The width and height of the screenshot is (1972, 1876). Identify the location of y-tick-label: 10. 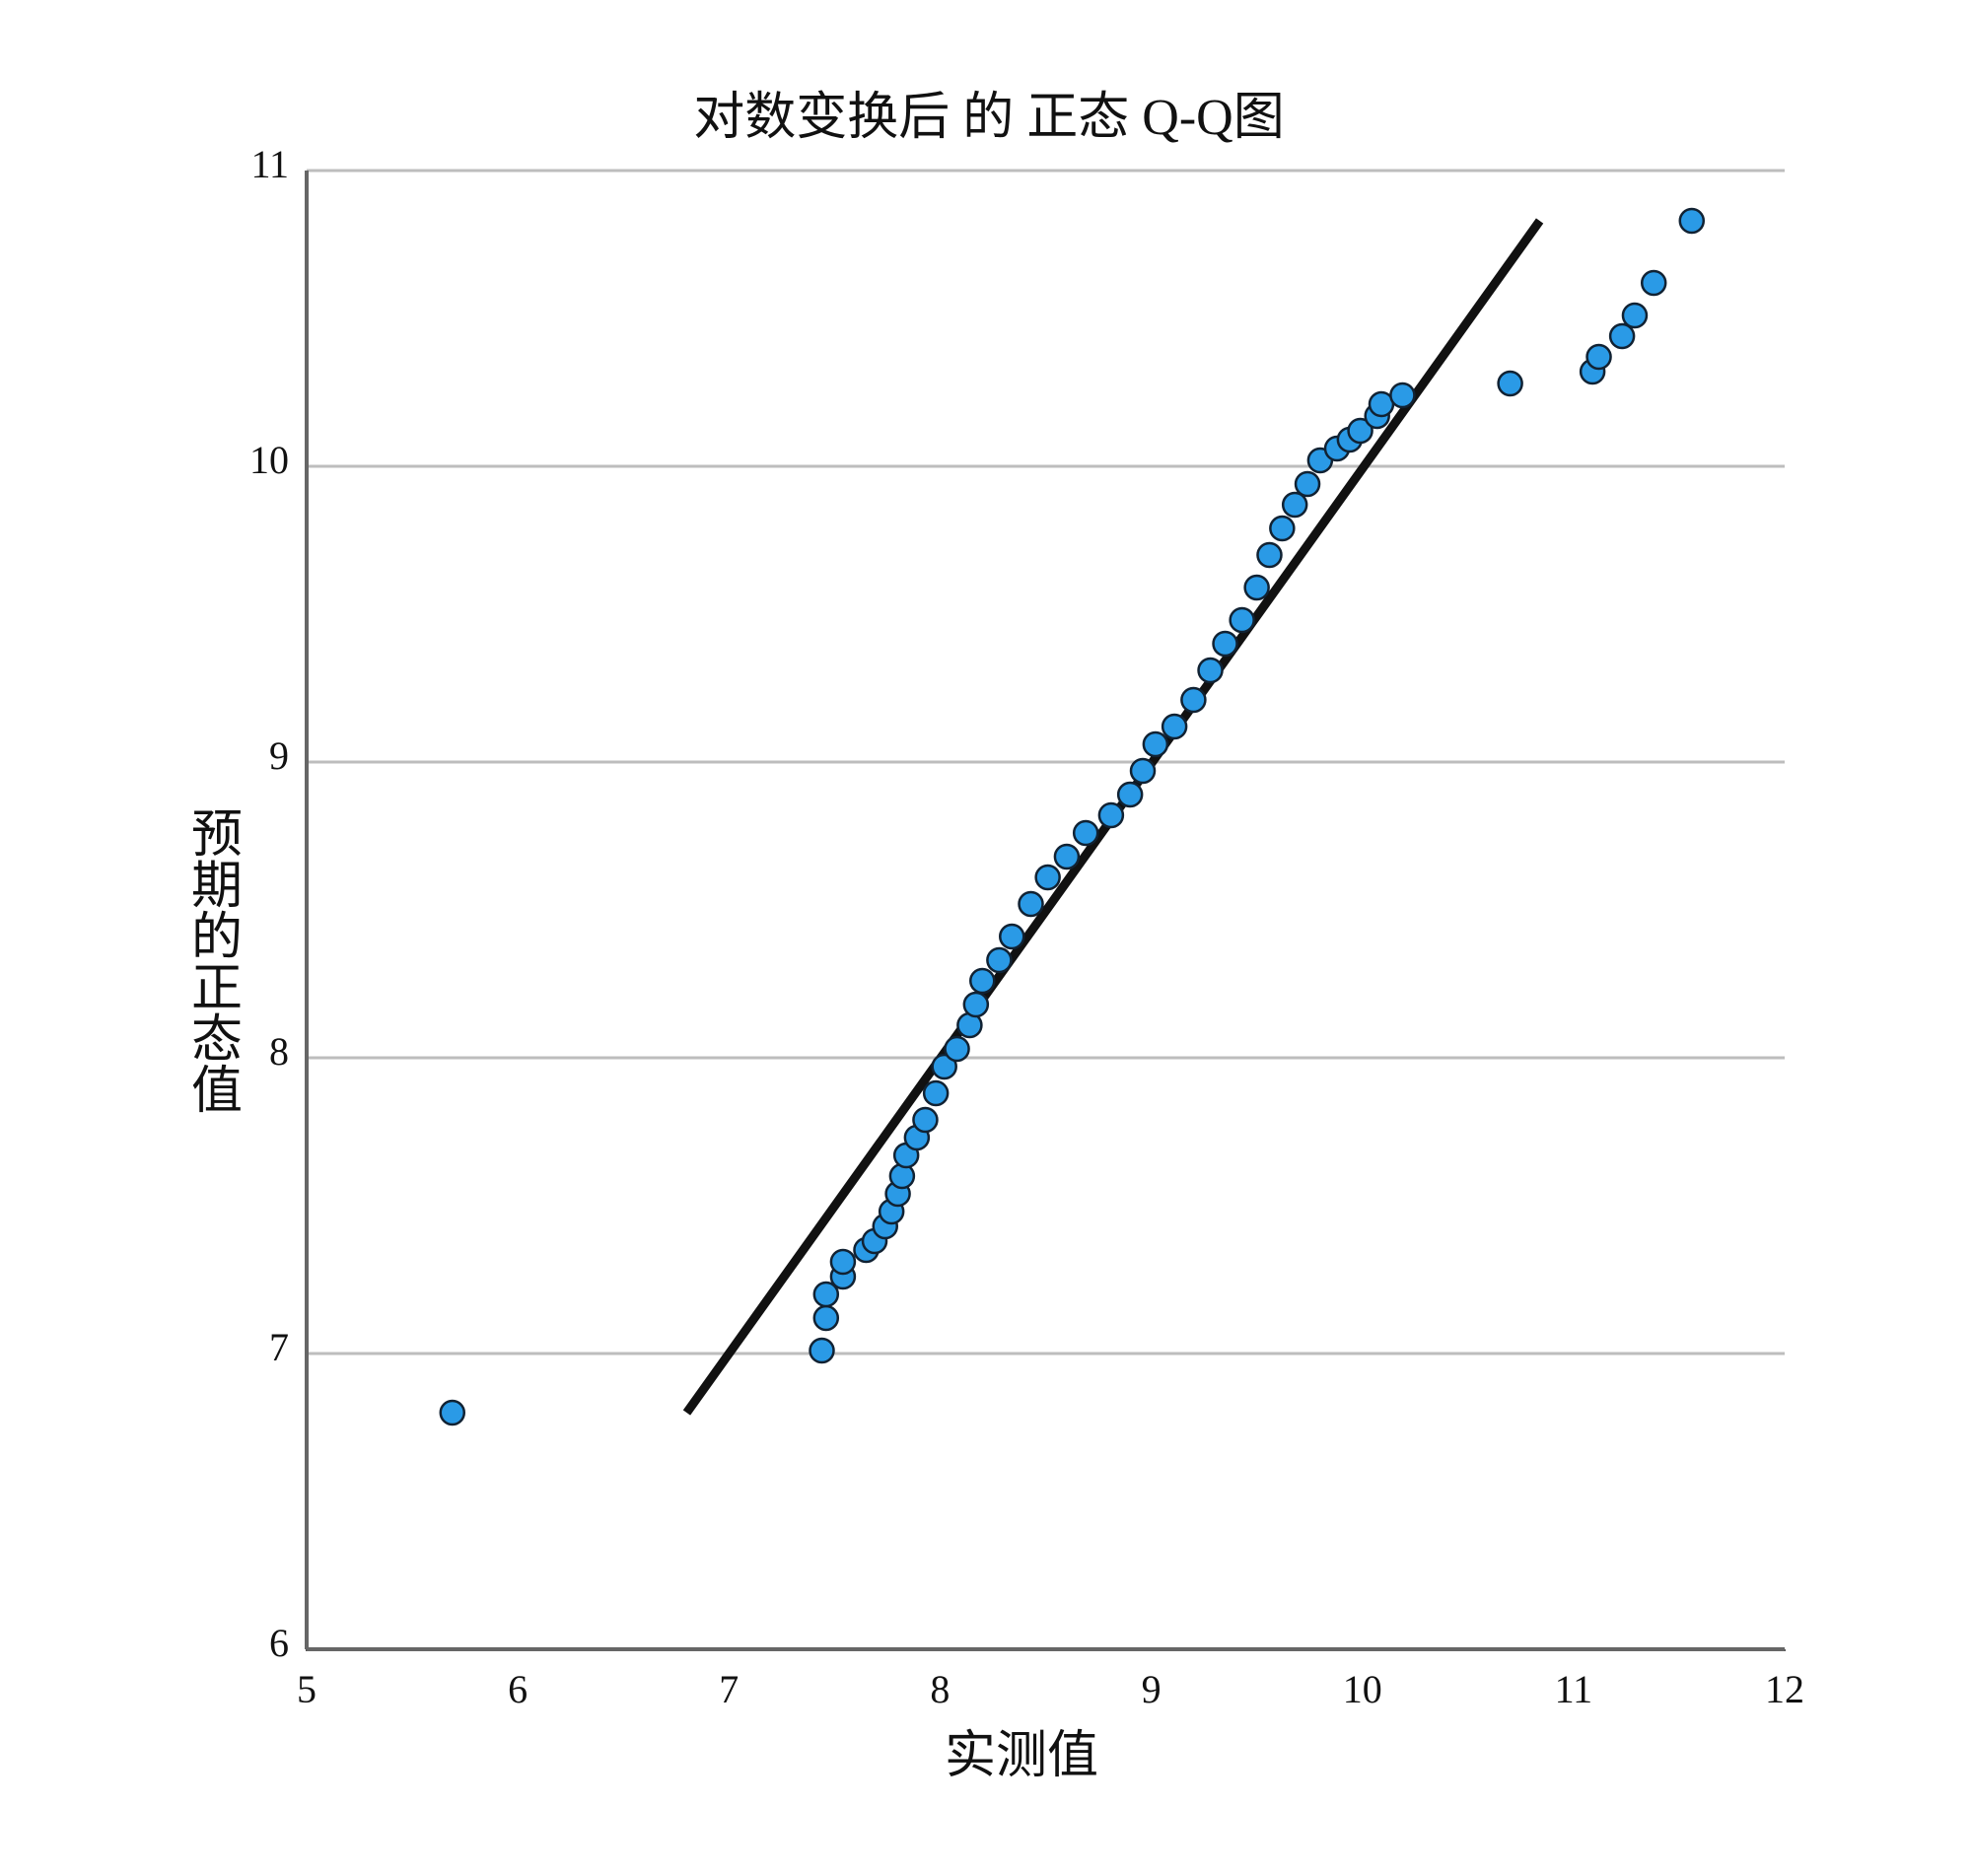
(269, 460).